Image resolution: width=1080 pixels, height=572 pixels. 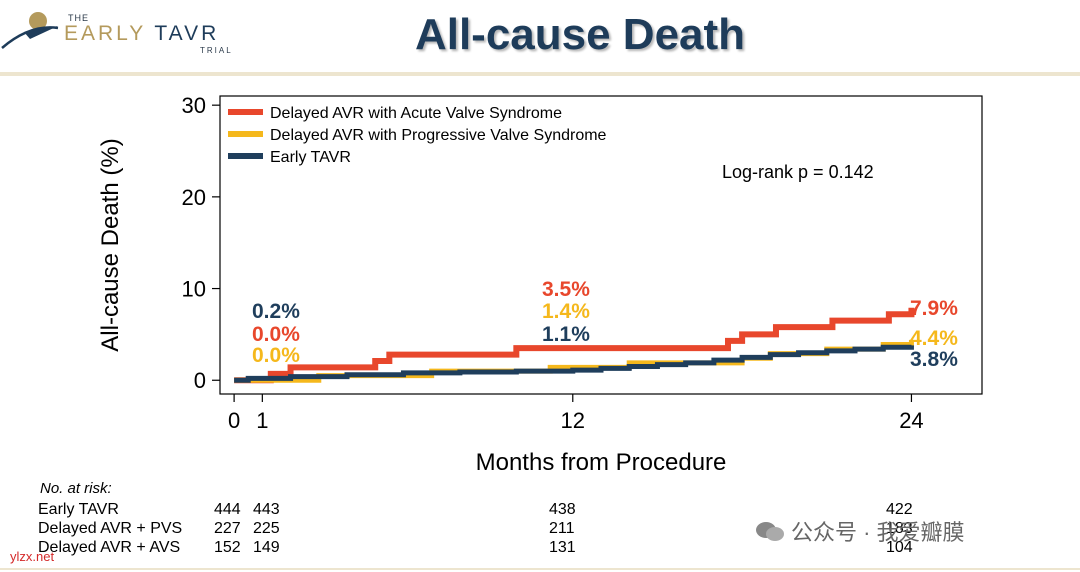 What do you see at coordinates (78, 509) in the screenshot?
I see `risk-row-label: Early TAVR` at bounding box center [78, 509].